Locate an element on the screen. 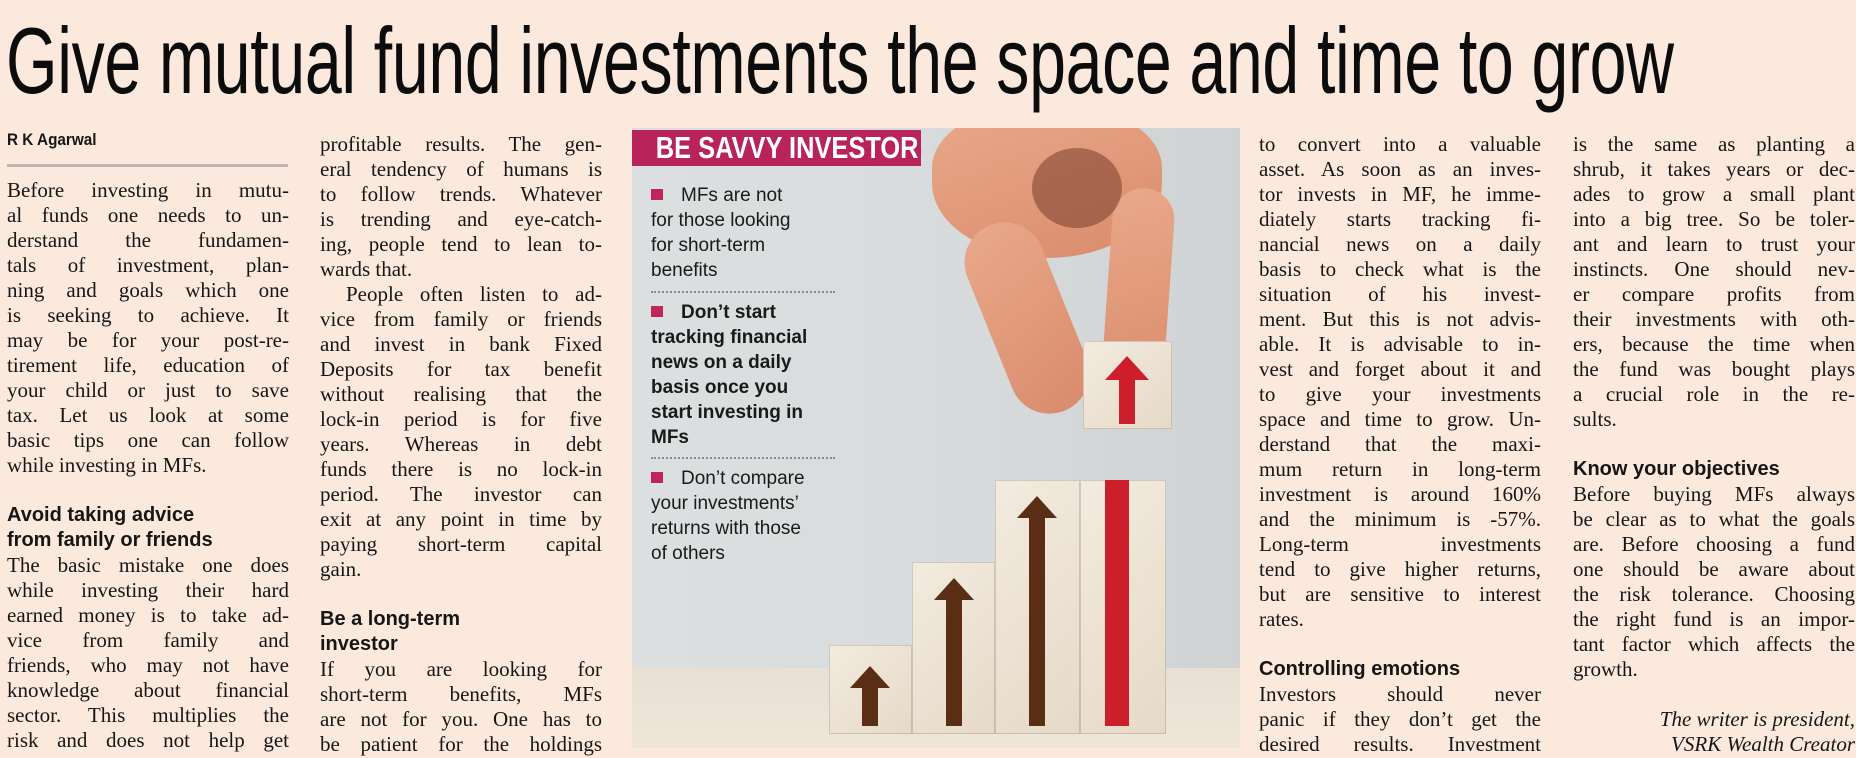 This screenshot has width=1856, height=758. sidebar-tip-line: for those looking is located at coordinates (721, 220).